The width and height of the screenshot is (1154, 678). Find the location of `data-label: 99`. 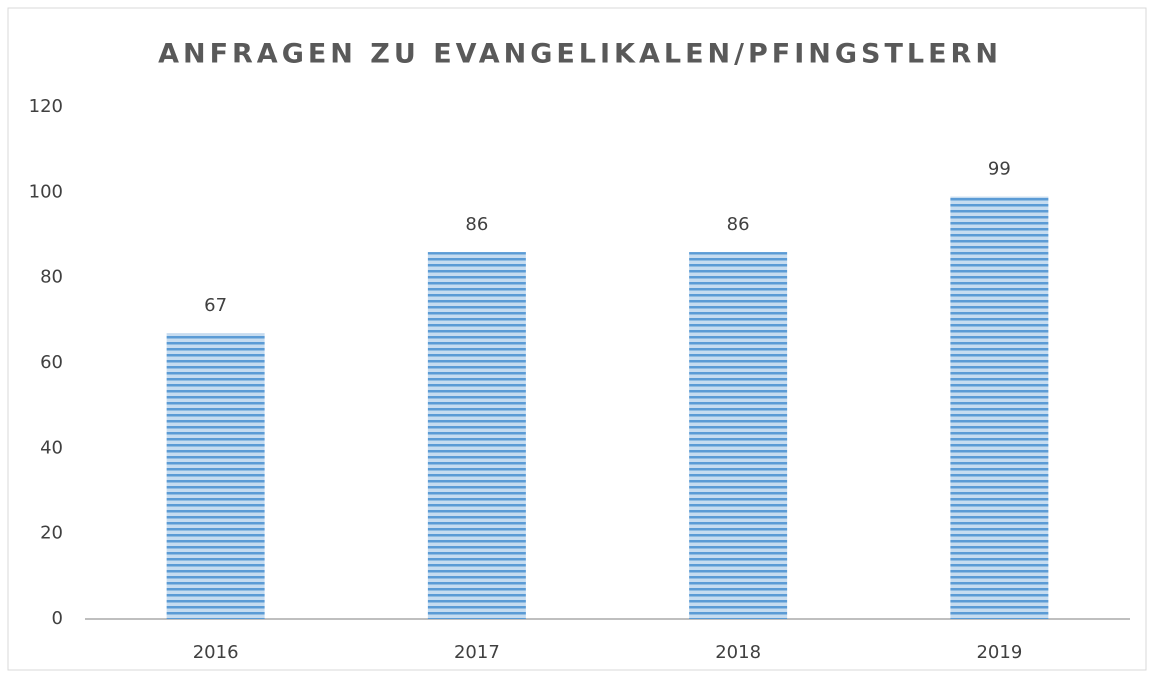

data-label: 99 is located at coordinates (999, 169).